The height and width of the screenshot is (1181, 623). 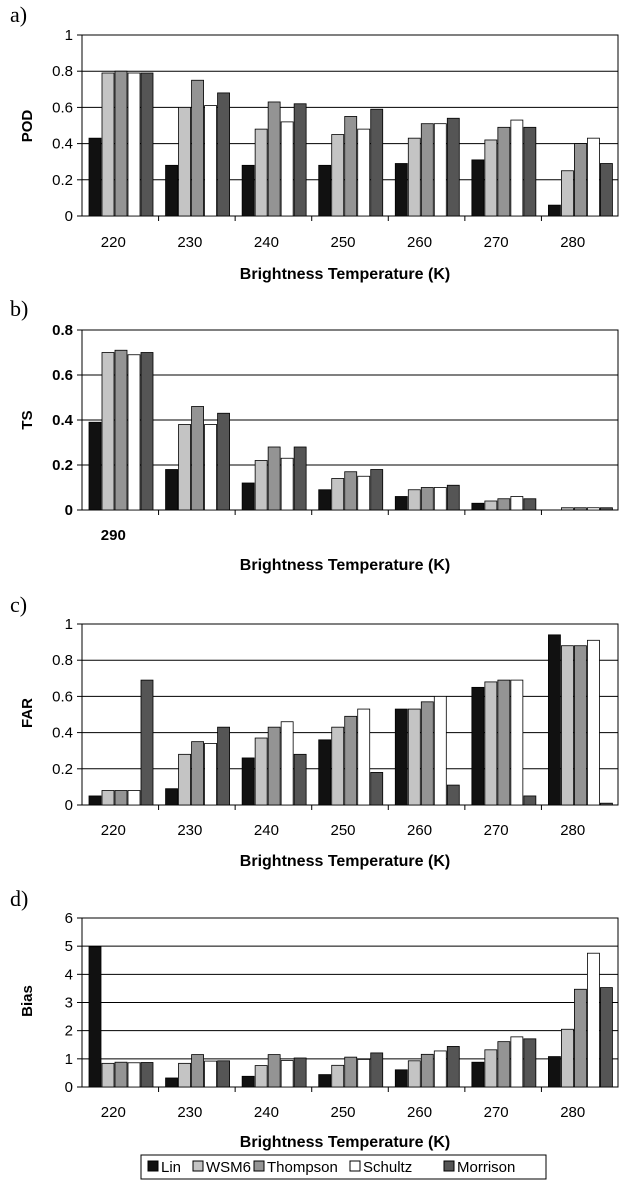 What do you see at coordinates (19, 898) in the screenshot?
I see `panel-letter: d)` at bounding box center [19, 898].